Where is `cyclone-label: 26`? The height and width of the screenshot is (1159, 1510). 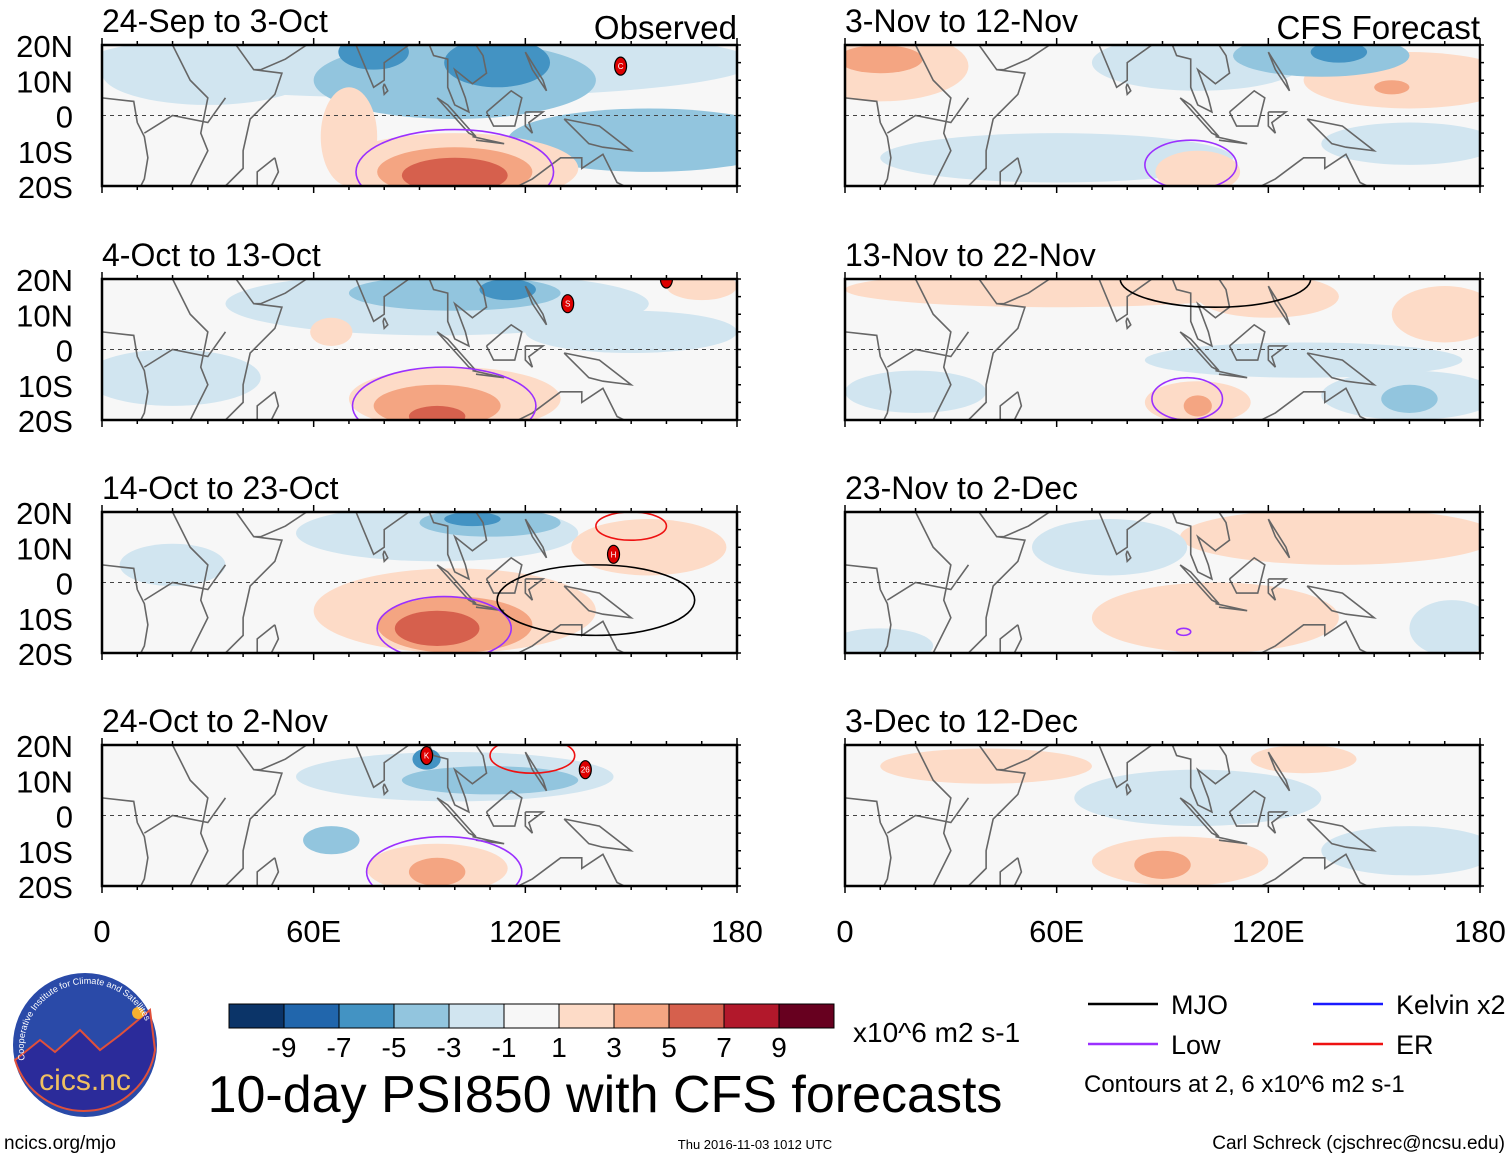 cyclone-label: 26 is located at coordinates (585, 770).